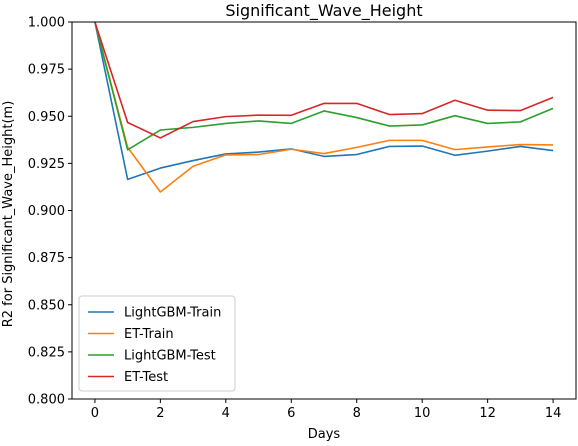 Image resolution: width=578 pixels, height=446 pixels. I want to click on y-axis-label: R2 for Significant_Wave_Height(m), so click(8, 214).